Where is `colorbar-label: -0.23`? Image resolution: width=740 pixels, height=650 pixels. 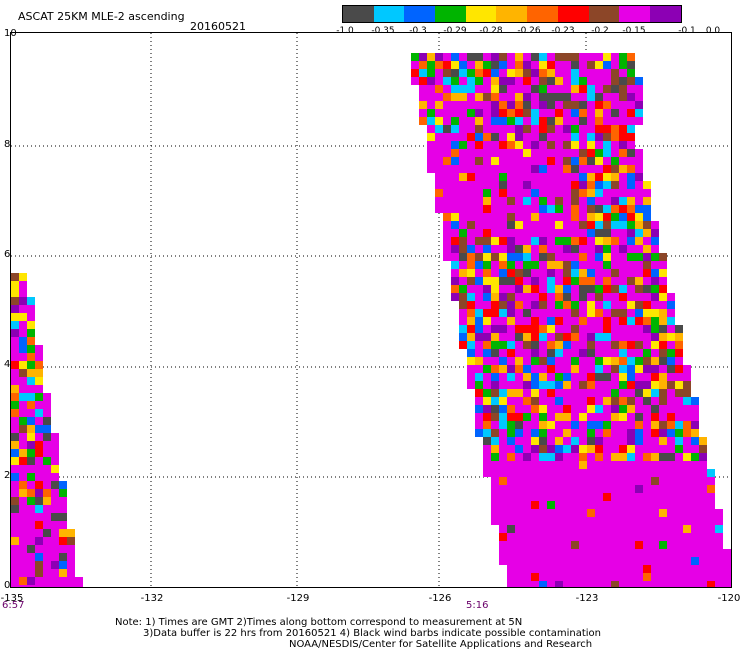
colorbar-label: -0.23 is located at coordinates (563, 31).